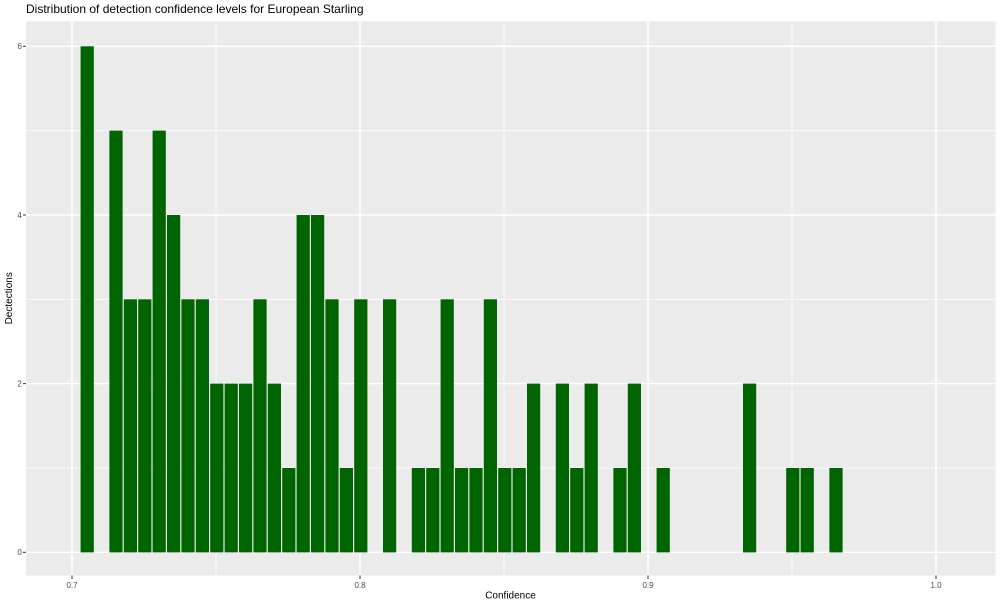 The width and height of the screenshot is (1000, 606). I want to click on svg-text: Dectections, so click(9, 298).